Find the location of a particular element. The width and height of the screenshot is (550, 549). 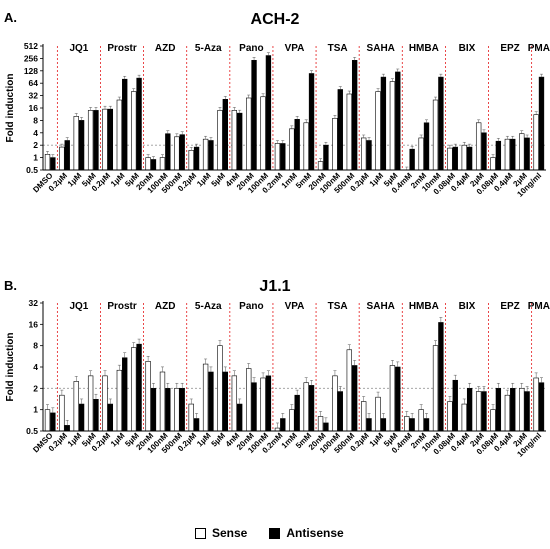

y-tick-label: 128 is located at coordinates (31, 71).